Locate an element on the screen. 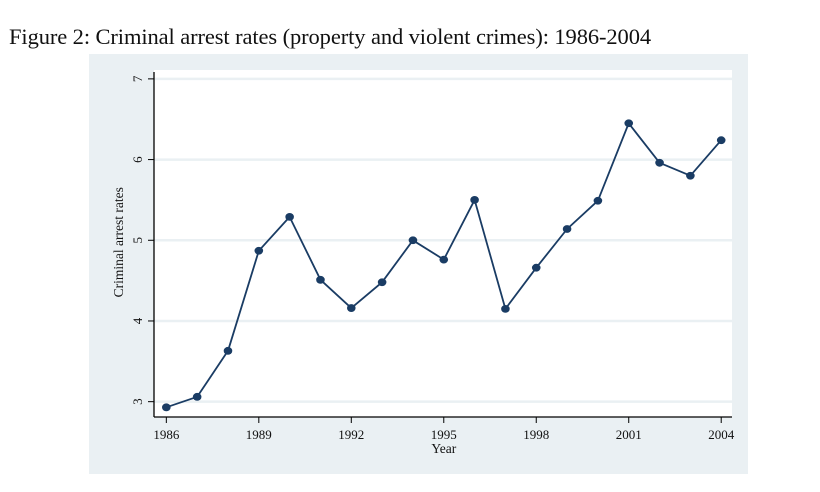 This screenshot has height=492, width=820. data-point-1994 is located at coordinates (413, 240).